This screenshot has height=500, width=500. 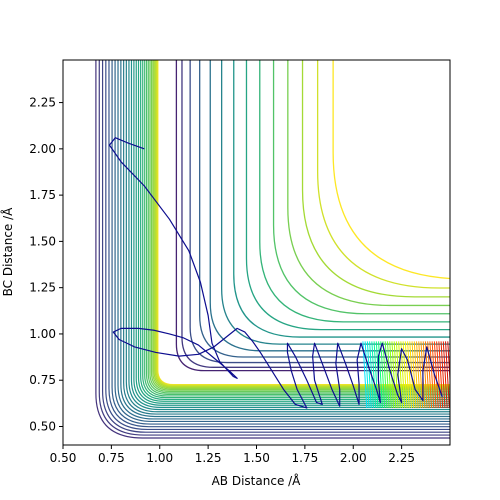 I want to click on x-tick-label: 1.75, so click(x=305, y=458).